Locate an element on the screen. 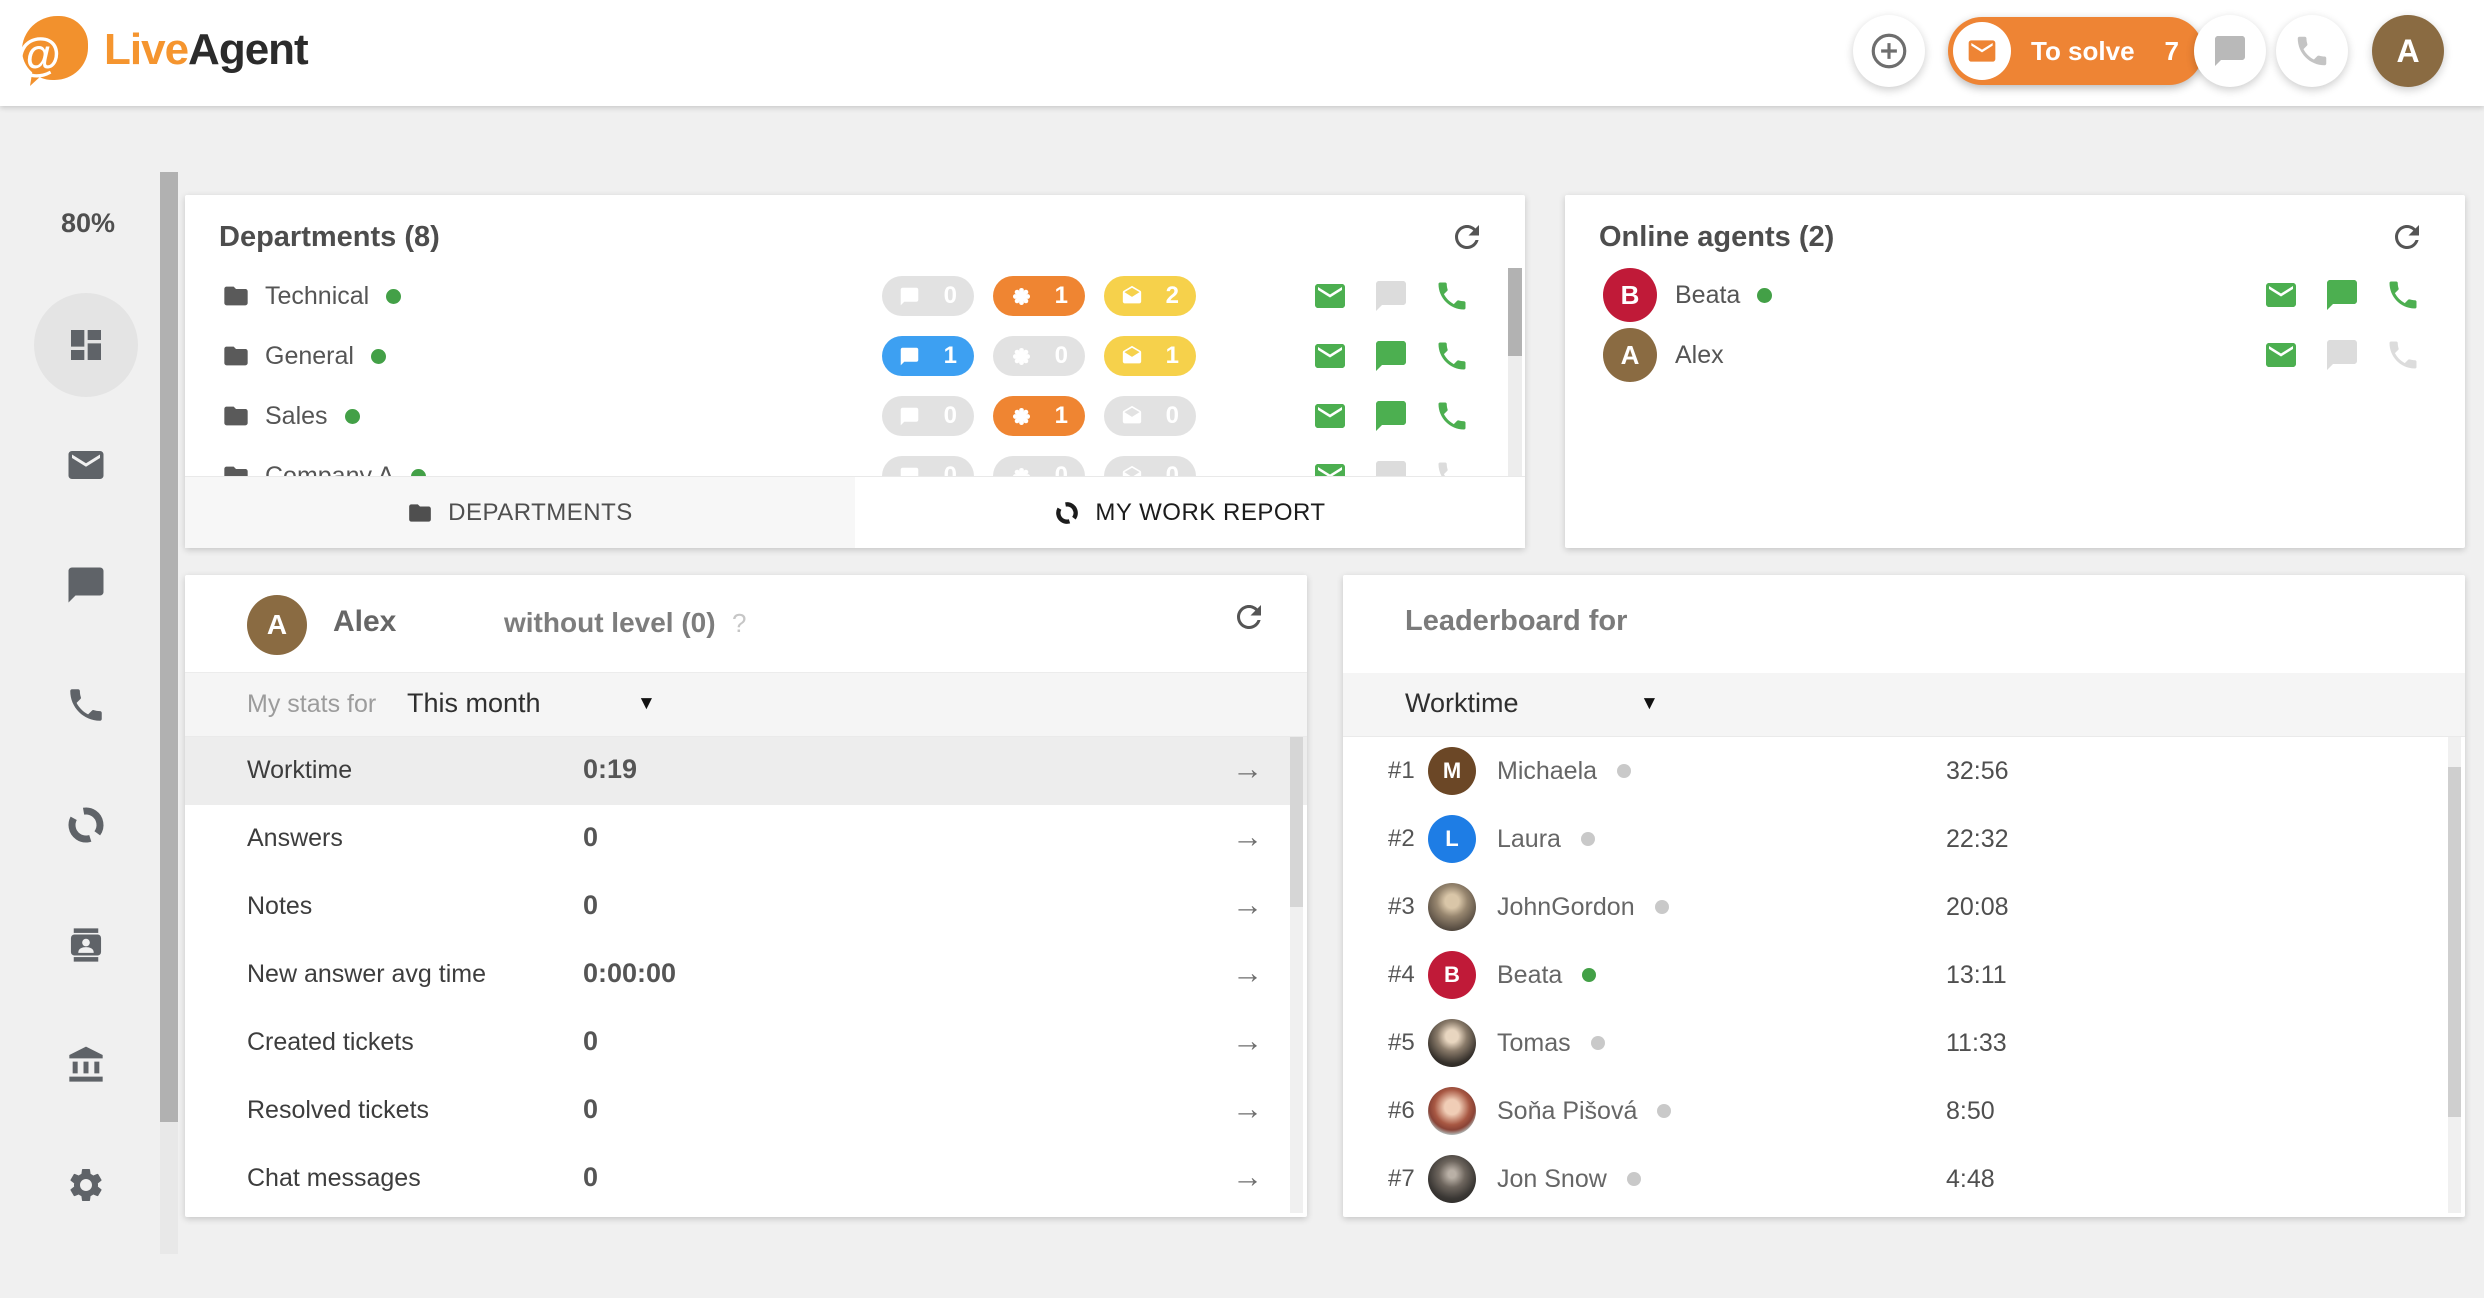  plus-circle-icon is located at coordinates (1889, 51).